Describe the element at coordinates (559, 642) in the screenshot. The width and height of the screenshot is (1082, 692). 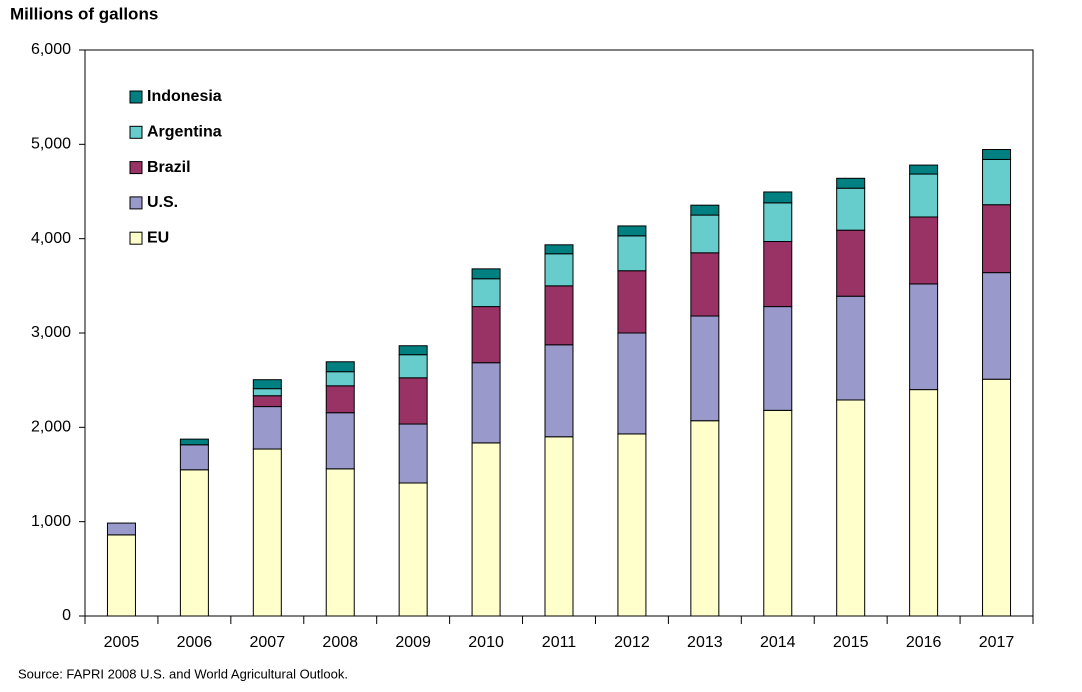
I see `x-tick-label: 2011` at that location.